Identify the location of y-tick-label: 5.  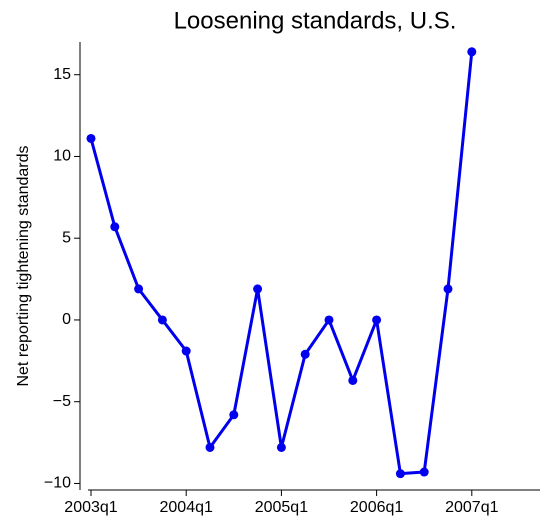
(66, 237).